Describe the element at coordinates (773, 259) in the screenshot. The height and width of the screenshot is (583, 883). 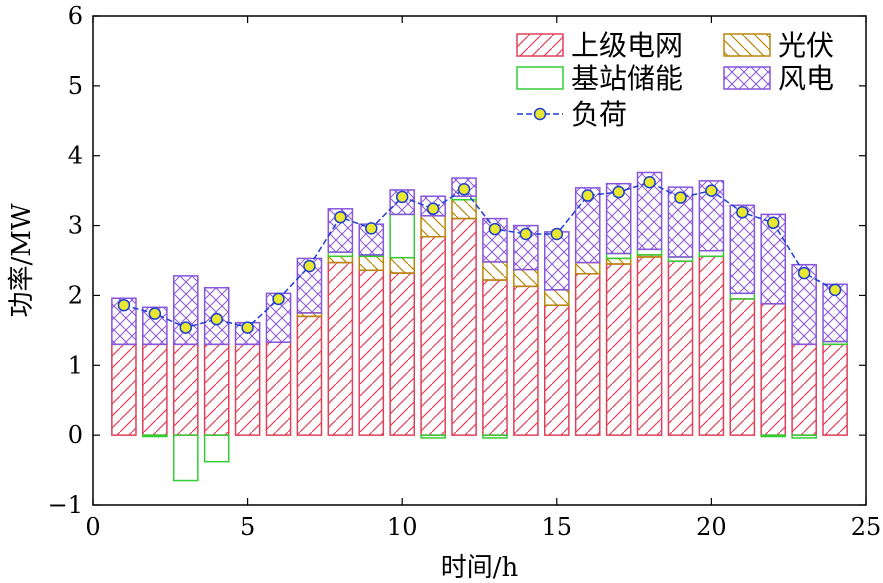
I see `bar-4-h22` at that location.